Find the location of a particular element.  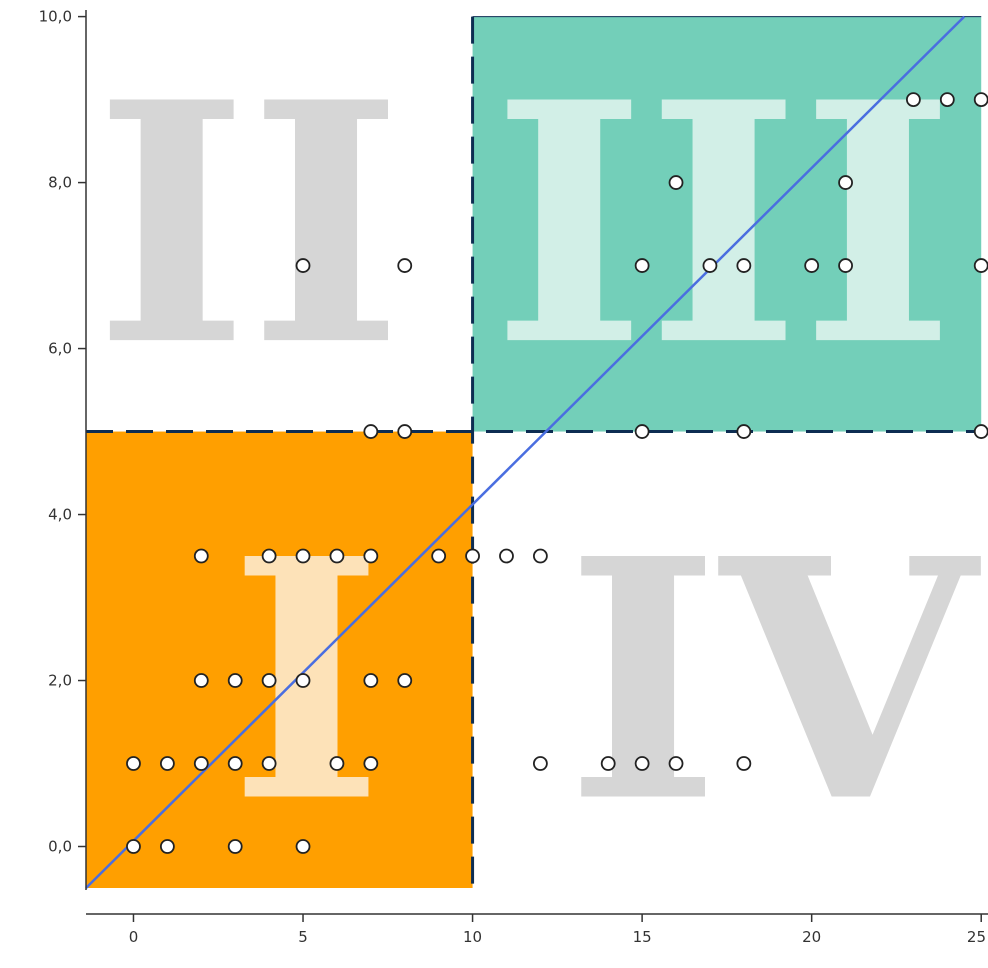

x-tick-label: 20 is located at coordinates (811, 937).